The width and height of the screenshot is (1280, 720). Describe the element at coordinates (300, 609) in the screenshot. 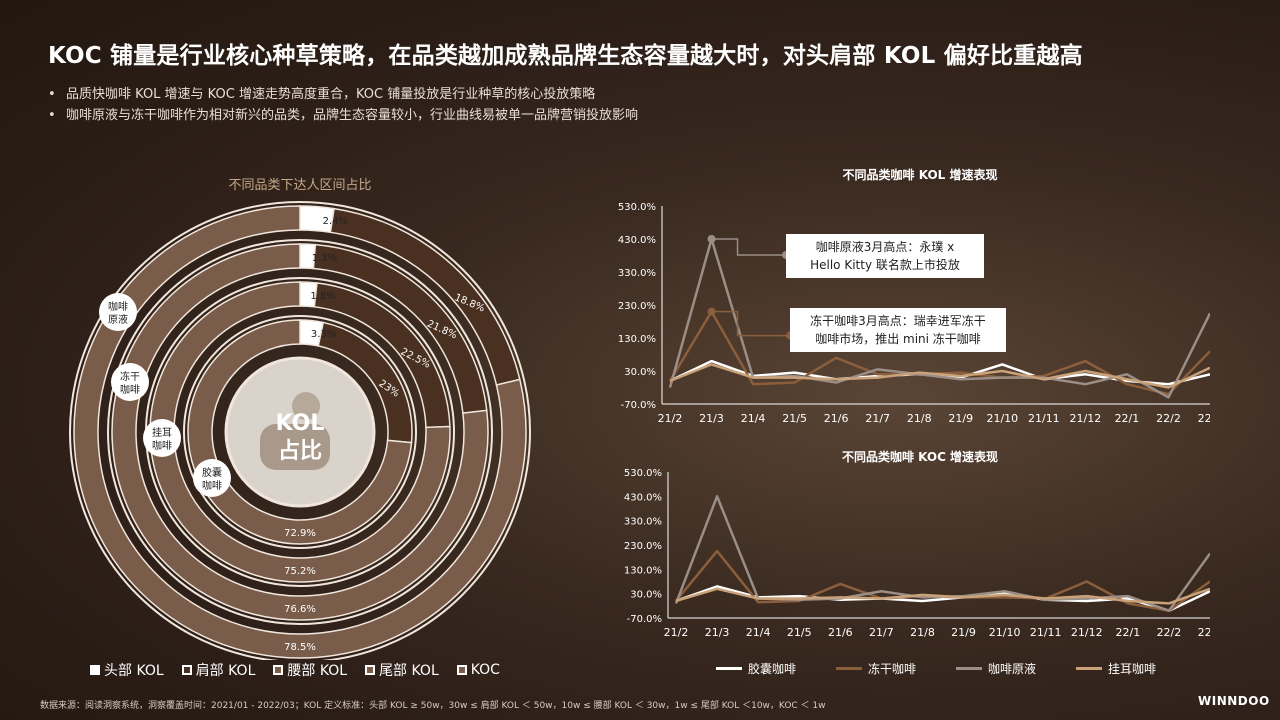

I see `donut-label-koc: 76.6%` at that location.